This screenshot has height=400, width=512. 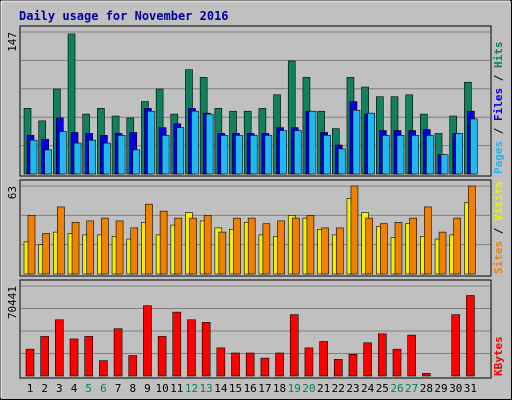 I want to click on day-label-30: 30, so click(x=455, y=388).